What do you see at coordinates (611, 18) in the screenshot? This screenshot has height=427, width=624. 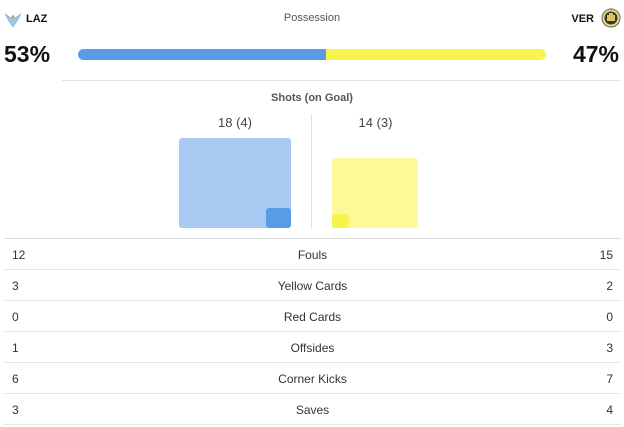 I see `verona-crest-icon` at bounding box center [611, 18].